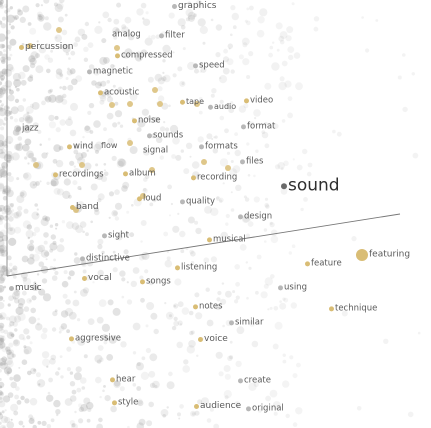 This screenshot has width=431, height=428. I want to click on word-label-speed: speed, so click(209, 65).